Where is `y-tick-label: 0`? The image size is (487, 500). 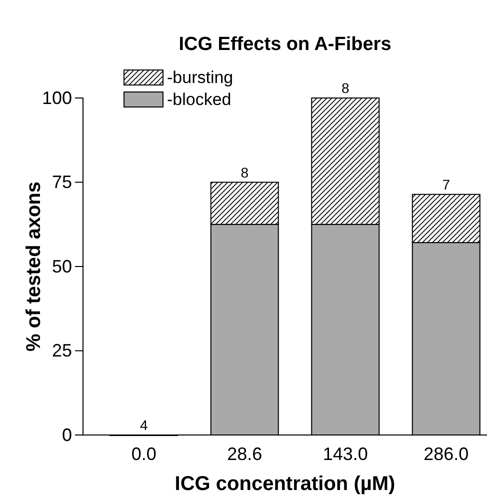
y-tick-label: 0 is located at coordinates (67, 434).